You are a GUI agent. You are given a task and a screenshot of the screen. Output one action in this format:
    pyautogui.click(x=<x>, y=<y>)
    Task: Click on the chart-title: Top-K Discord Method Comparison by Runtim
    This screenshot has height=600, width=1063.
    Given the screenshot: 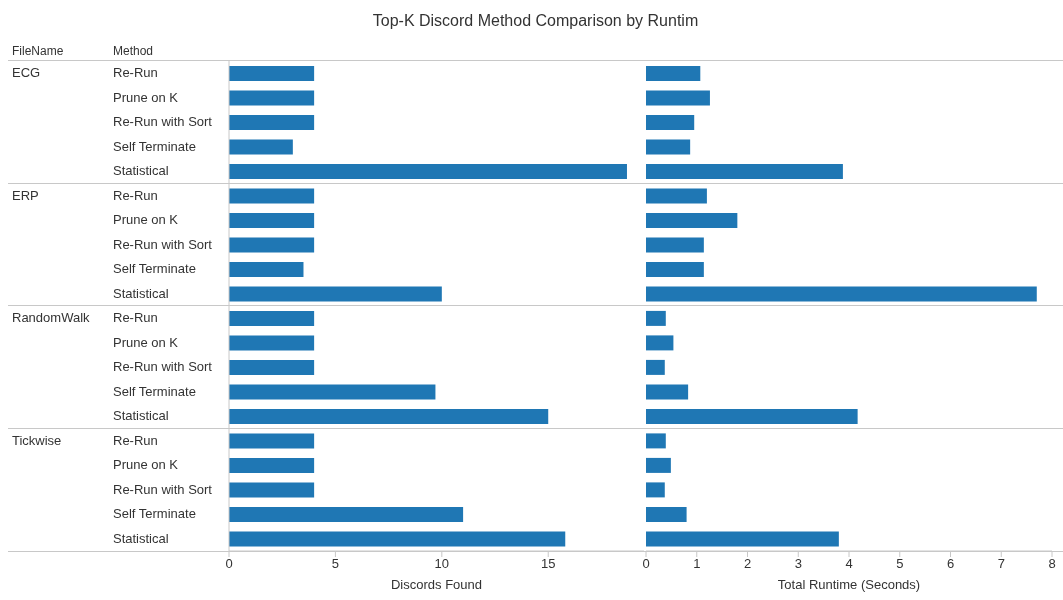 What is the action you would take?
    pyautogui.click(x=535, y=21)
    